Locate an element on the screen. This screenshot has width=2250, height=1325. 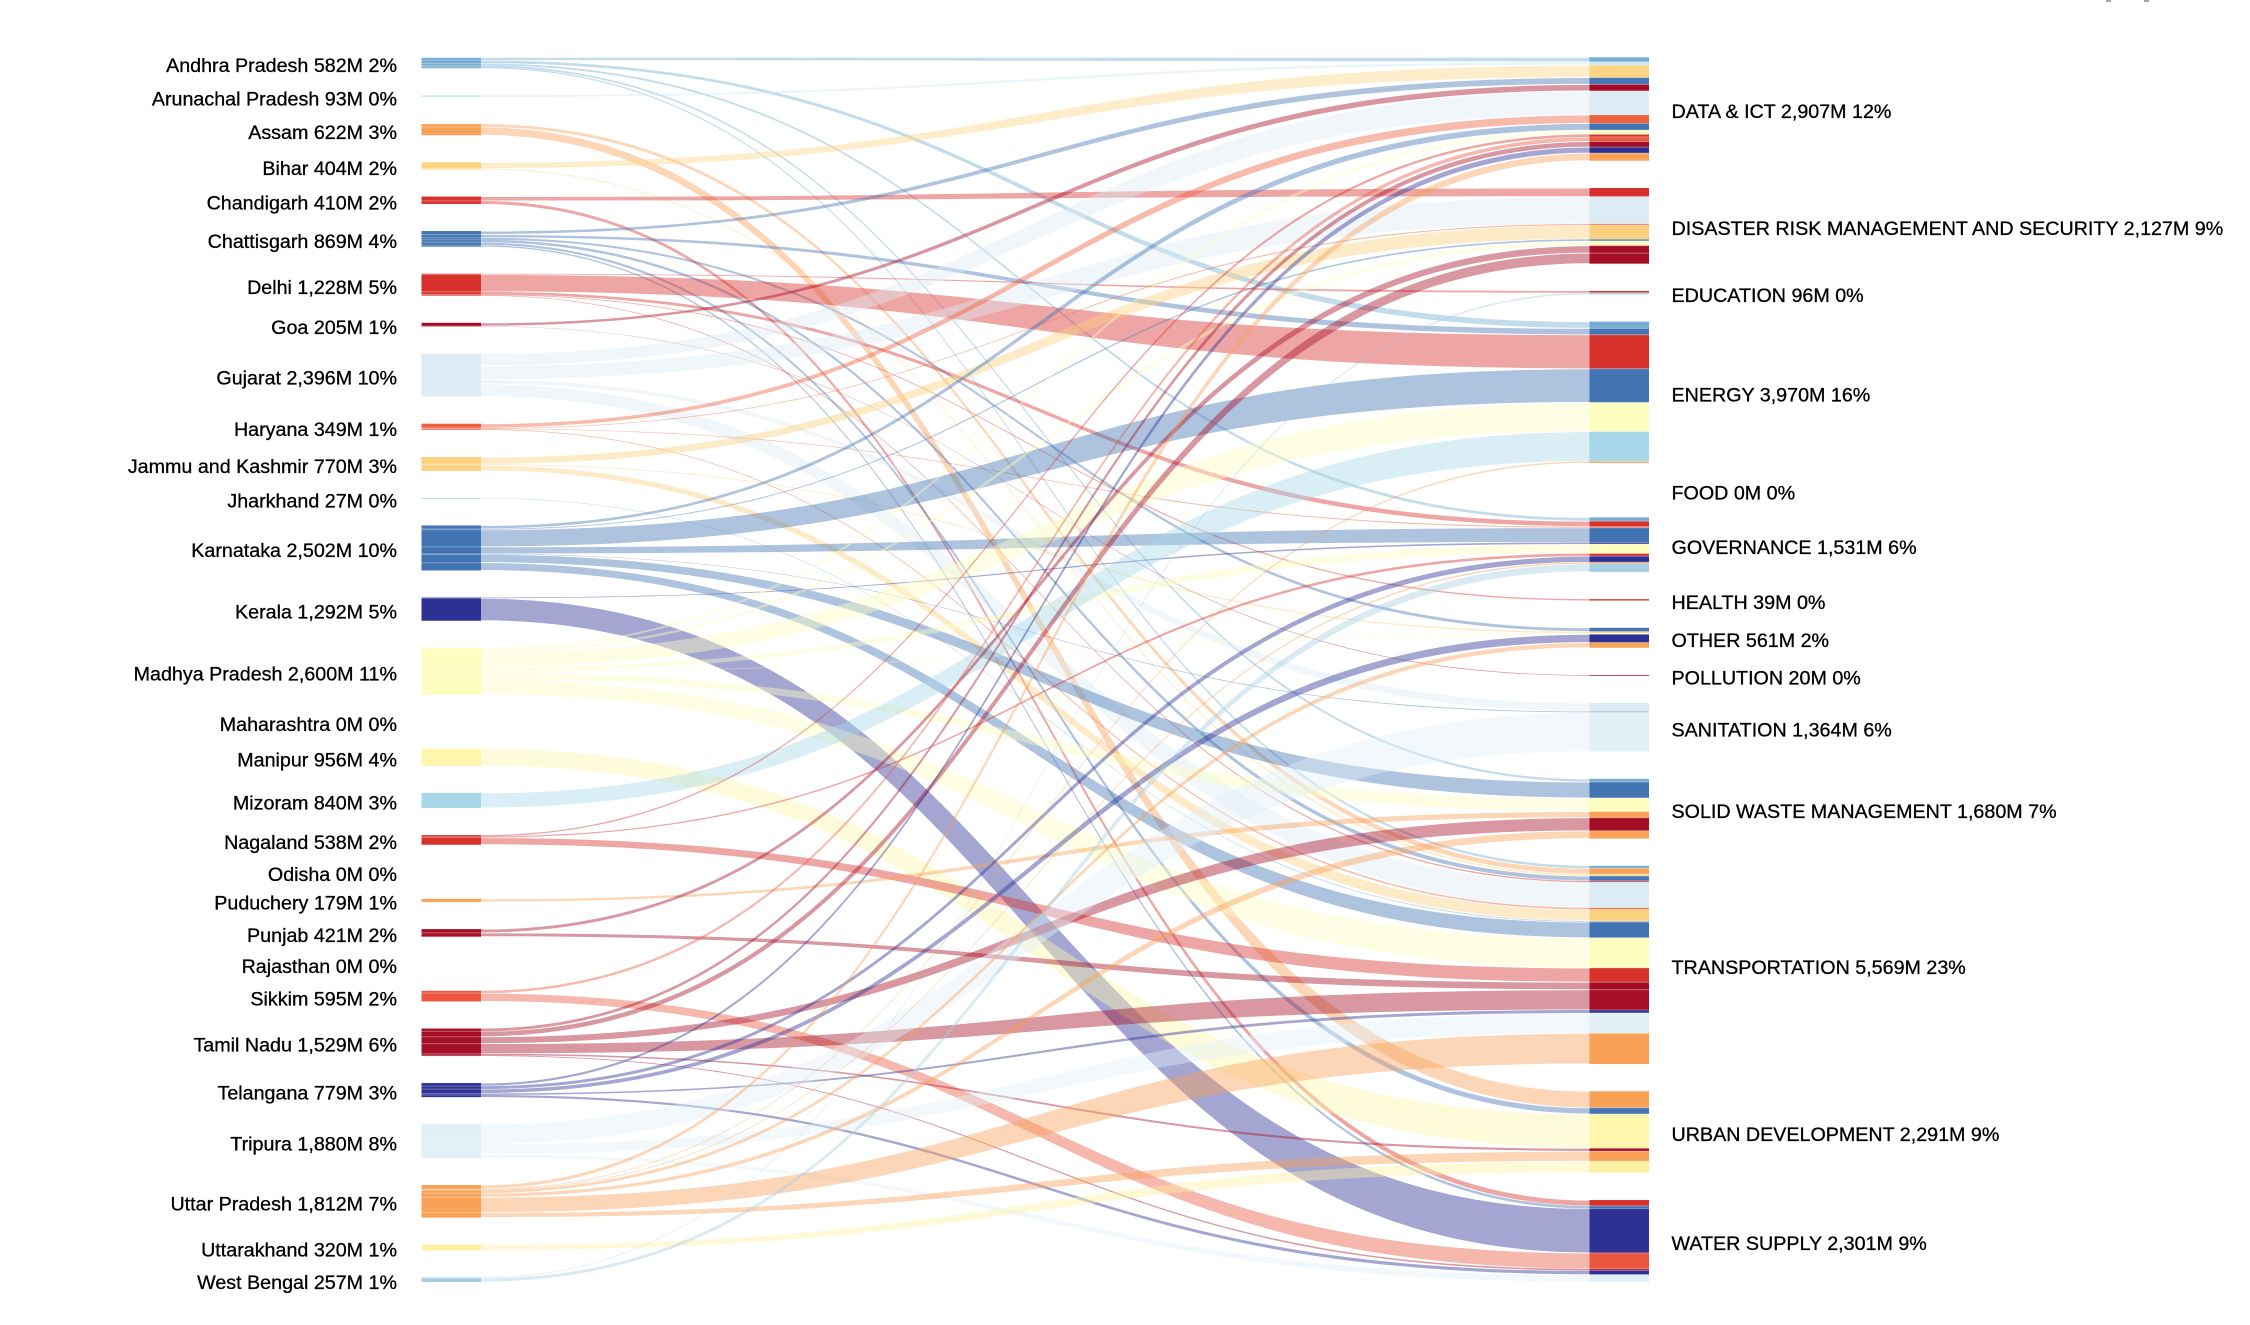
svg-text: GOVERNANCE 1,531M 6% is located at coordinates (1794, 548).